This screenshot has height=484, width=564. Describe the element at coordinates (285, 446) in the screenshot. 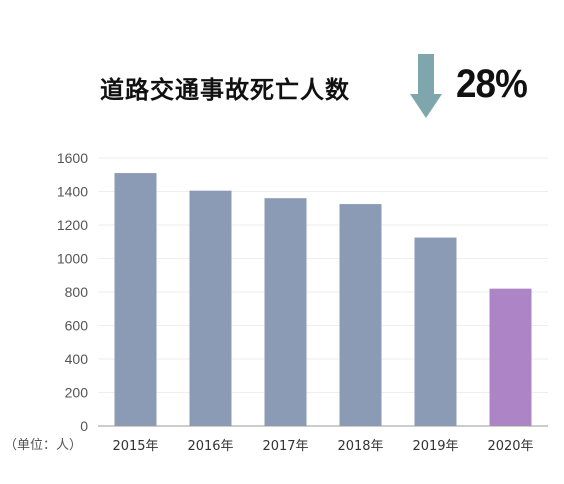

I see `x-category-label: 2017年` at that location.